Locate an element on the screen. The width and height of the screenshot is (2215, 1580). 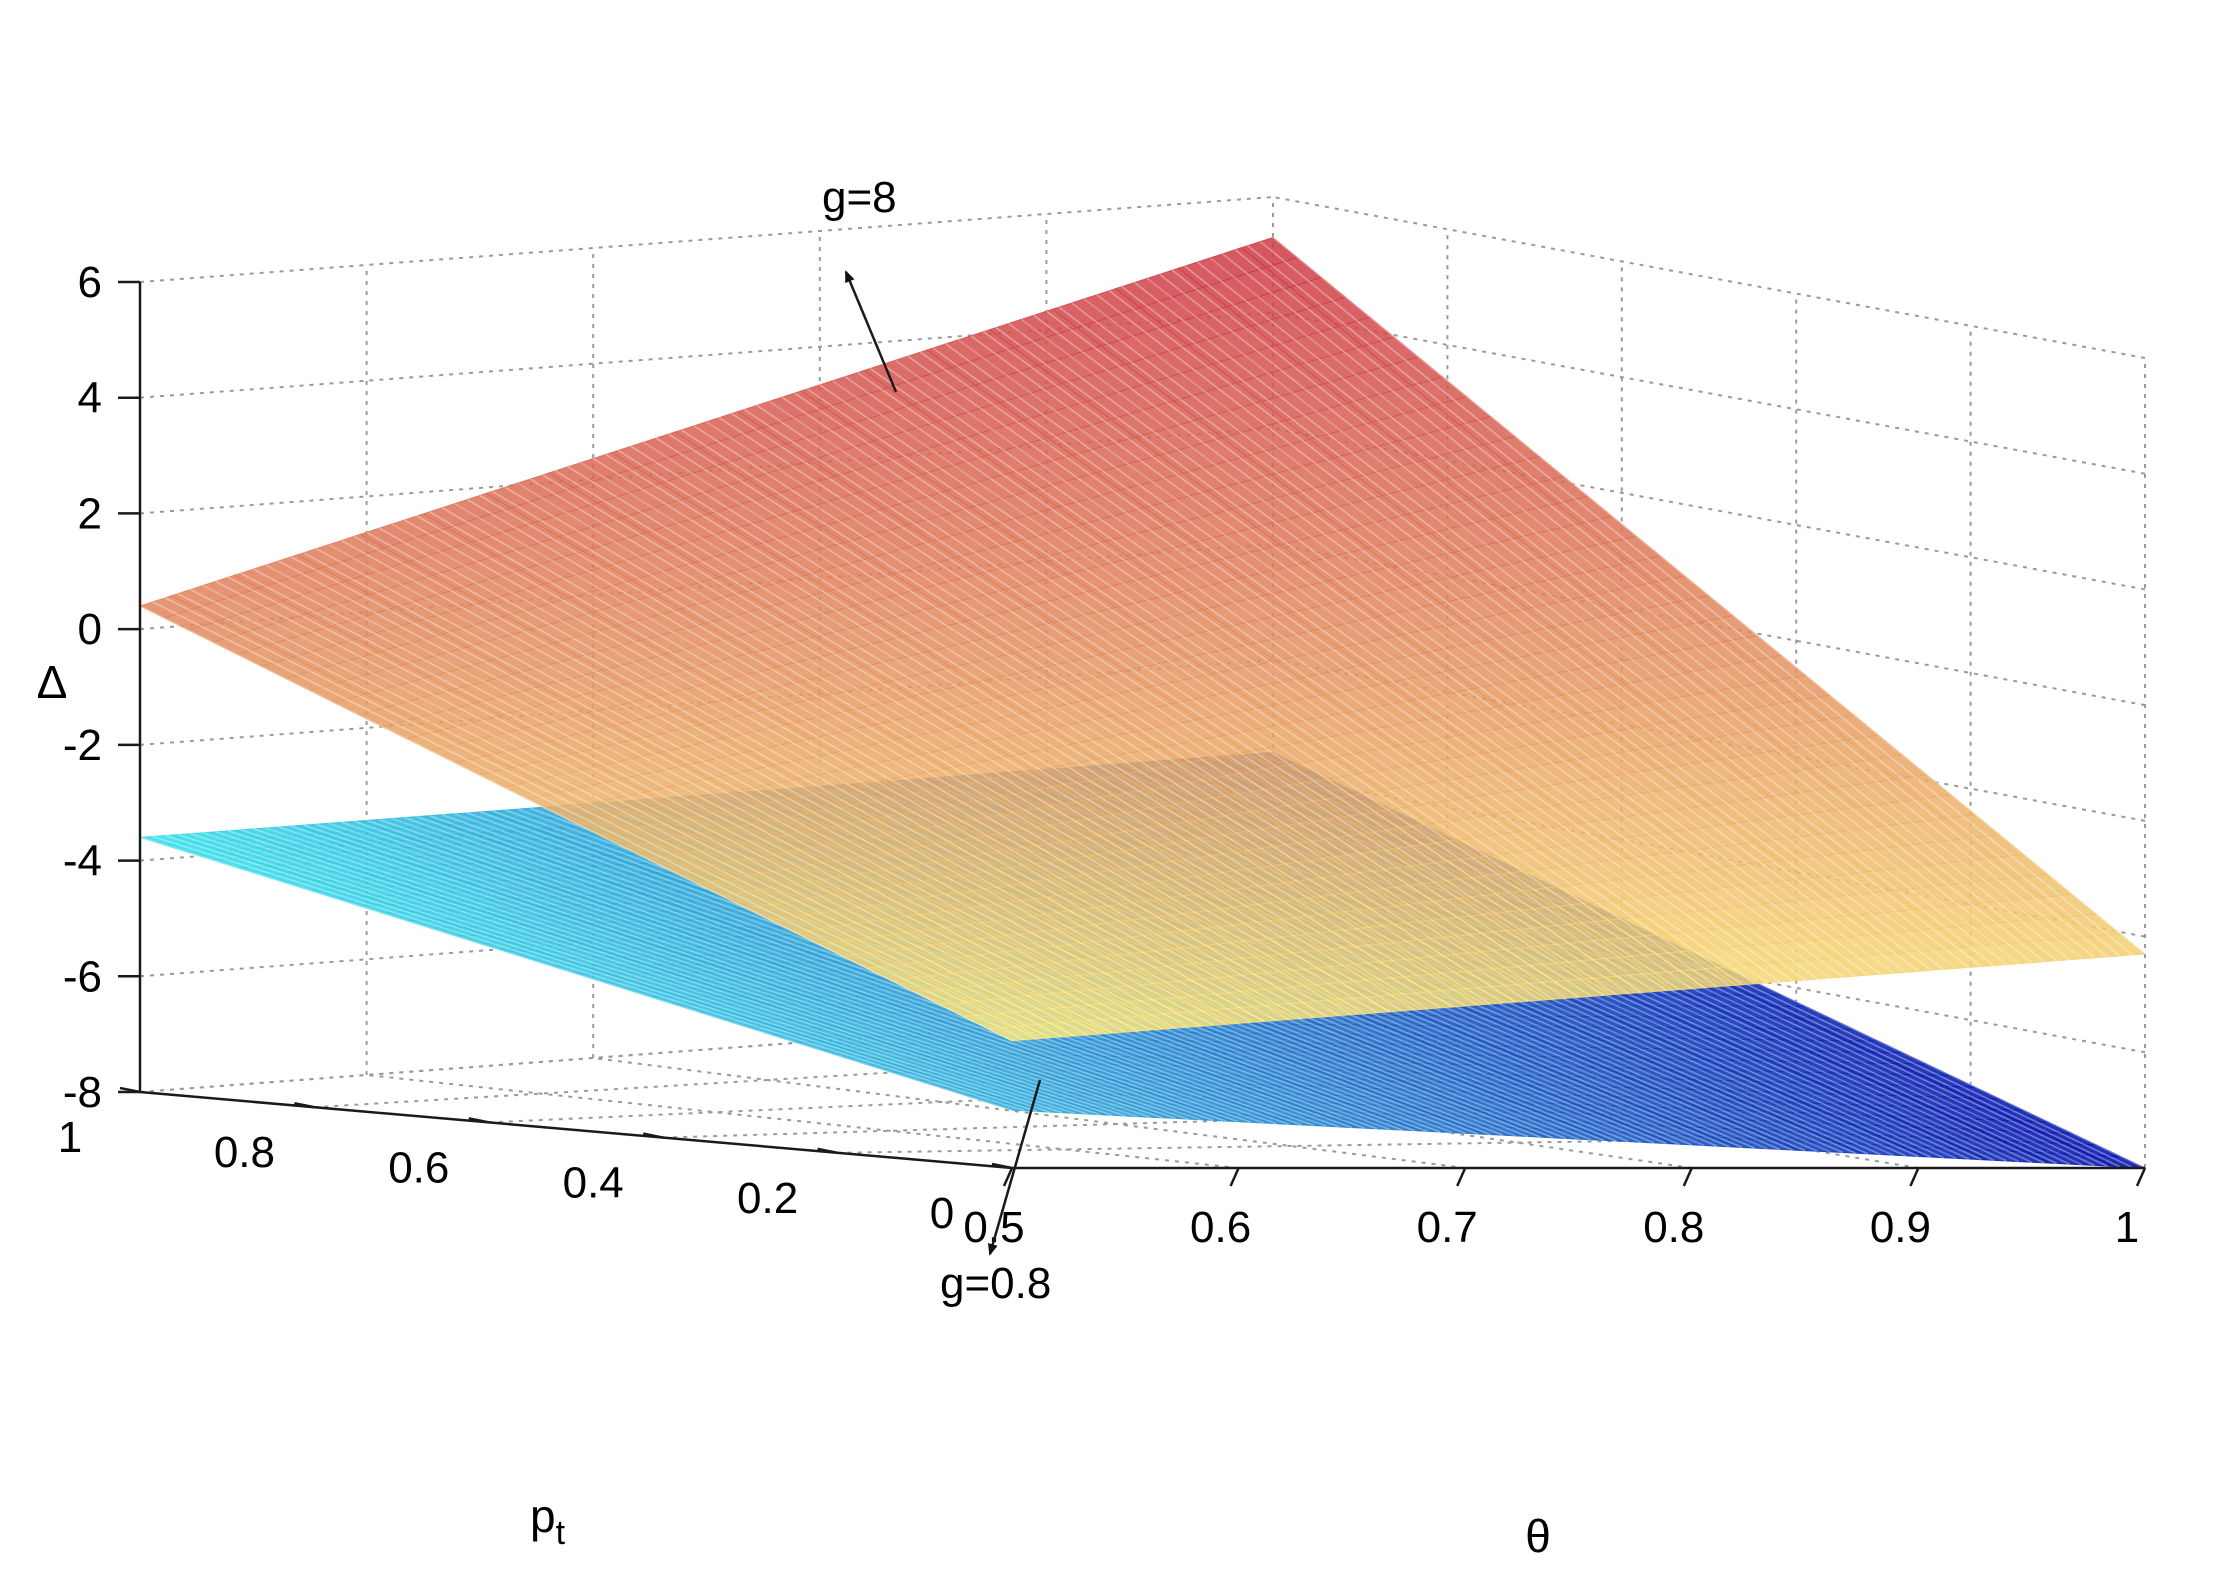
p-tick-label-1: 0.2 is located at coordinates (767, 1198).